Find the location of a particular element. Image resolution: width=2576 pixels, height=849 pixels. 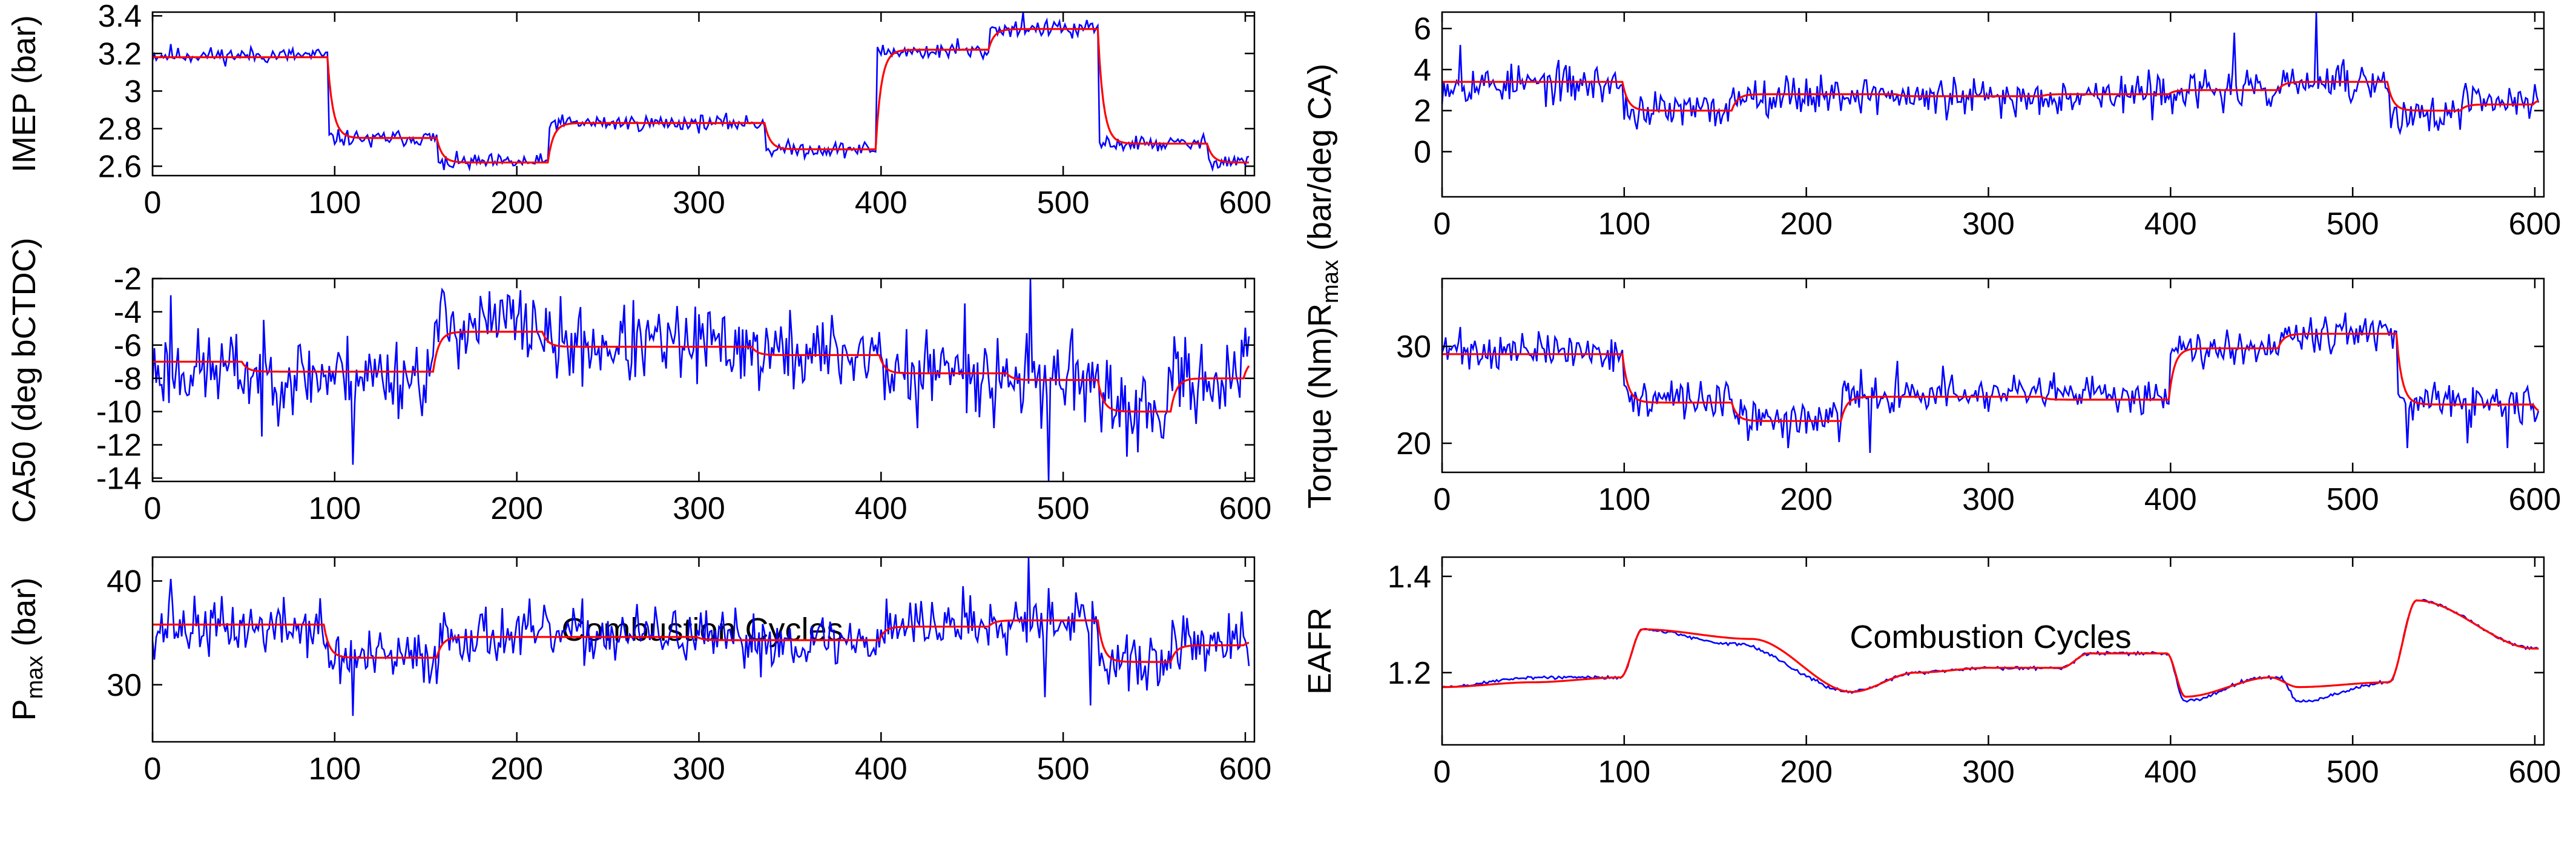

series-measured-pmax is located at coordinates (701, 636).